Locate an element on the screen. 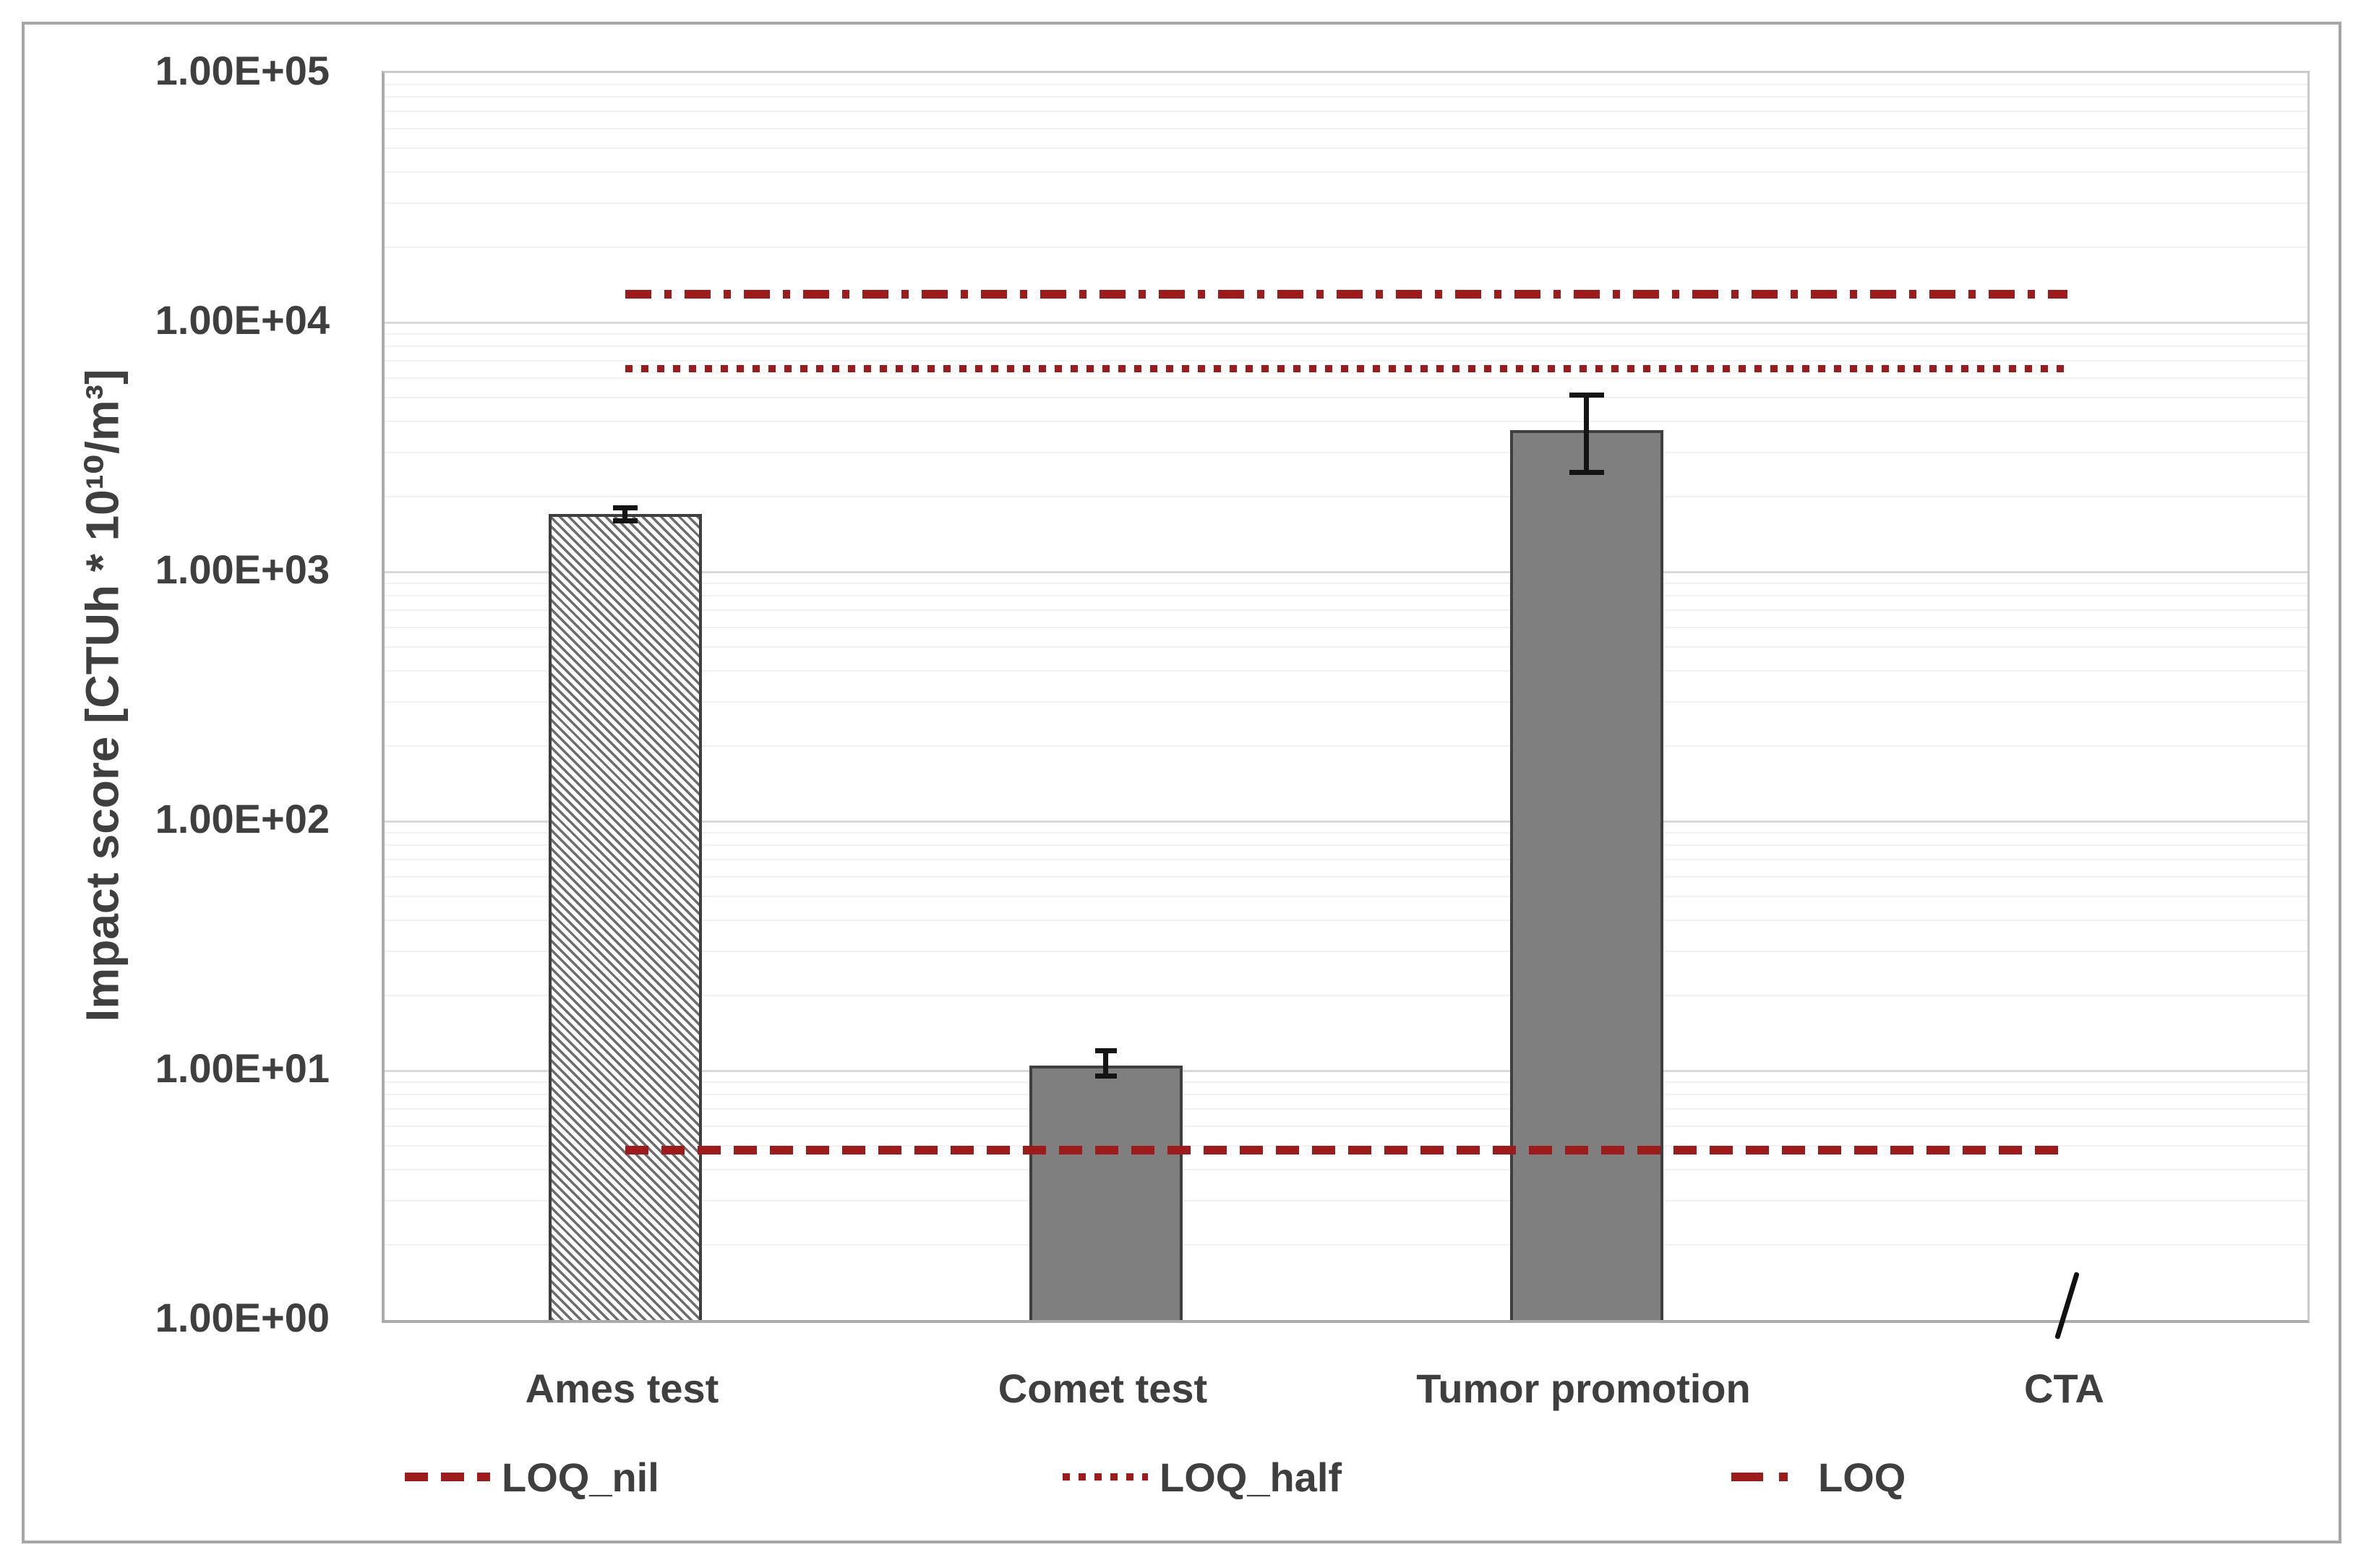 The height and width of the screenshot is (1568, 2366). bar-ames-test is located at coordinates (625, 917).